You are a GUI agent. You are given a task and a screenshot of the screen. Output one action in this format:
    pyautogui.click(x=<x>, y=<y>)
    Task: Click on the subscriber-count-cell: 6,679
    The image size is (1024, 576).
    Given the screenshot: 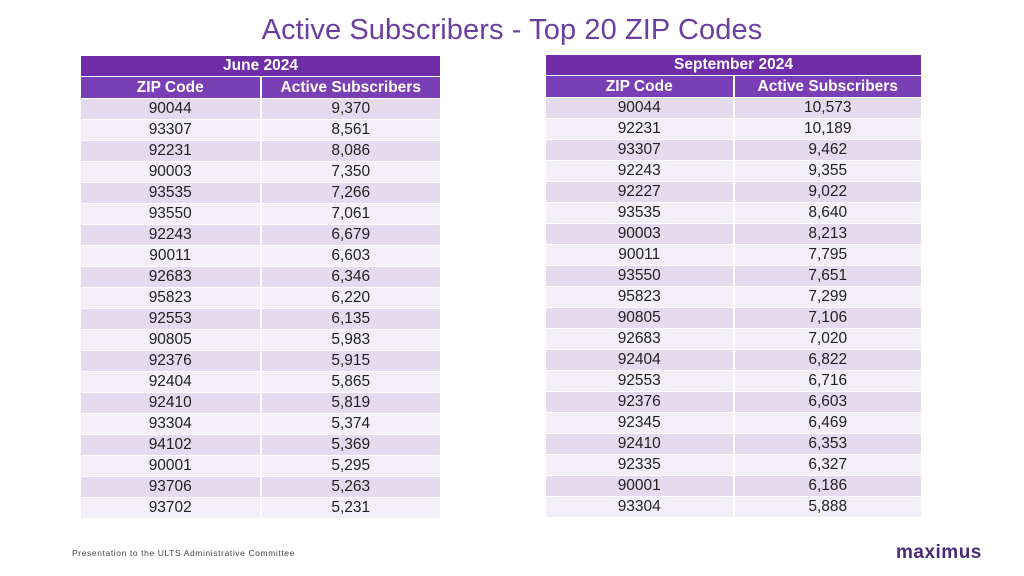 What is the action you would take?
    pyautogui.click(x=349, y=235)
    